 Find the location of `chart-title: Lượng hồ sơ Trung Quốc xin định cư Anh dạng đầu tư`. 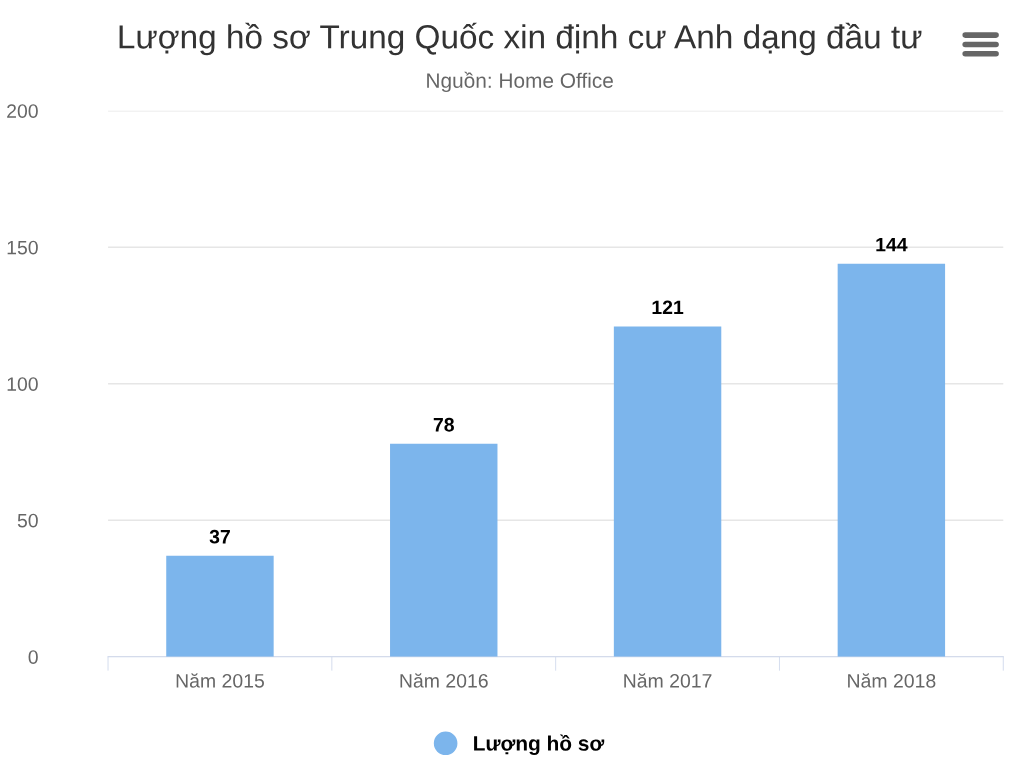

chart-title: Lượng hồ sơ Trung Quốc xin định cư Anh dạng đầu tư is located at coordinates (520, 39).